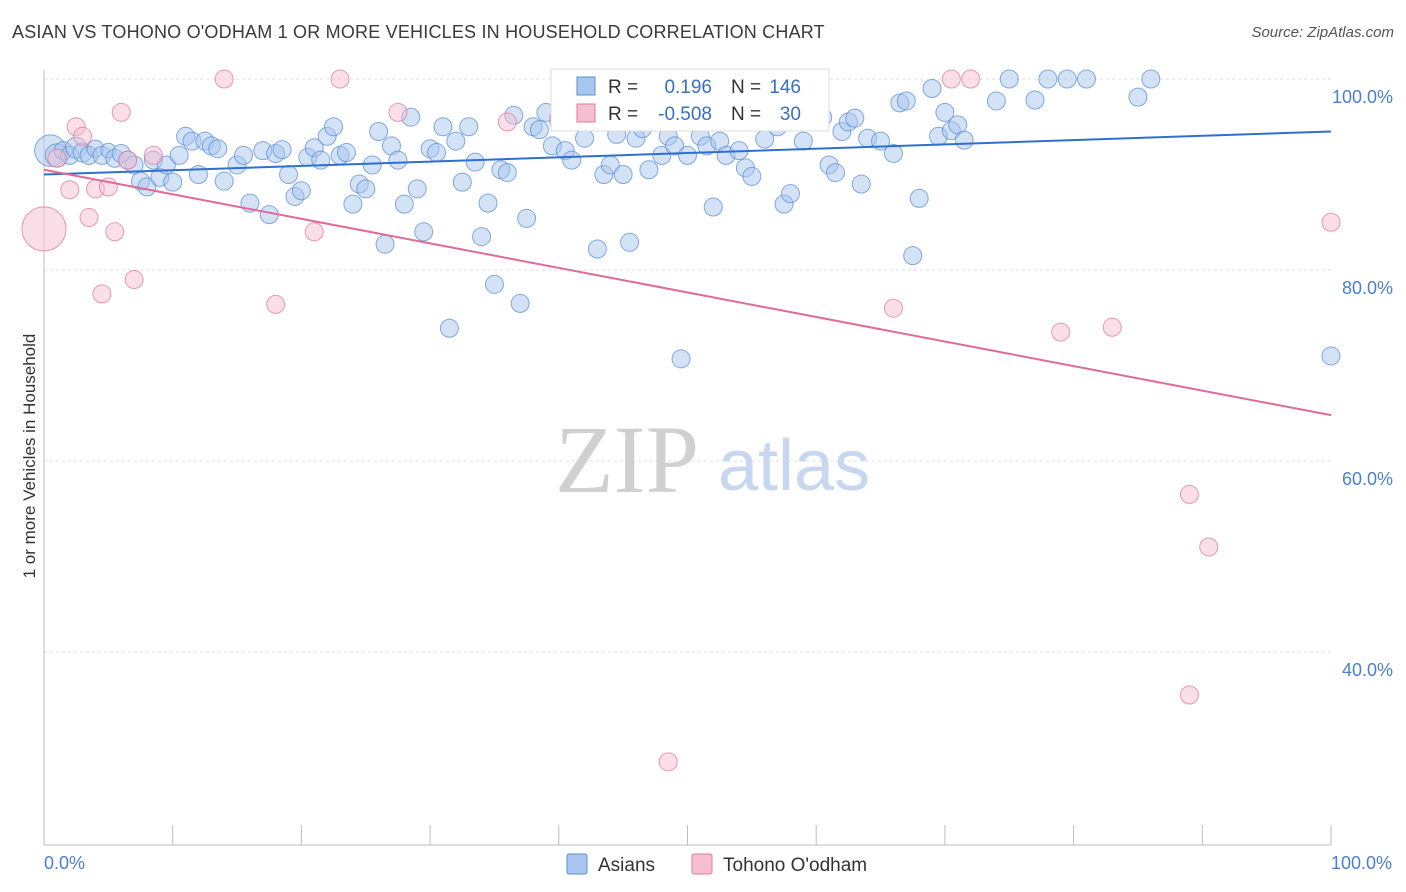 The width and height of the screenshot is (1406, 892). I want to click on y-tick-label-3: 40.0%, so click(1367, 670).